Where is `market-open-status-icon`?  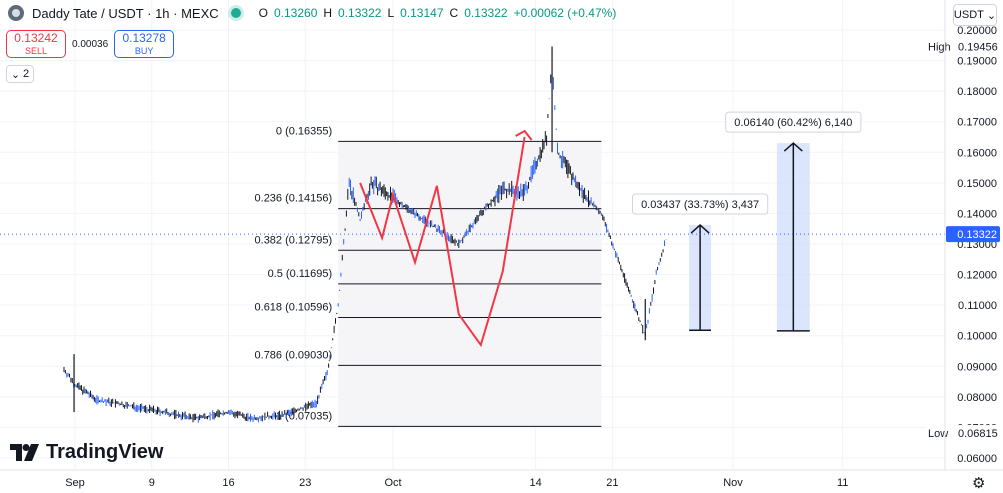
market-open-status-icon is located at coordinates (235, 13).